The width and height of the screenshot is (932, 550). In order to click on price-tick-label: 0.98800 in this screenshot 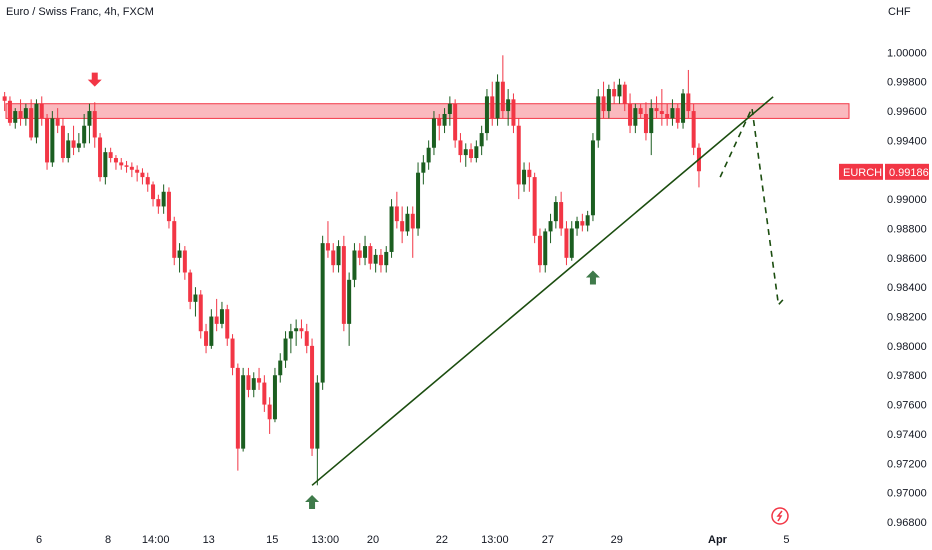, I will do `click(907, 229)`.